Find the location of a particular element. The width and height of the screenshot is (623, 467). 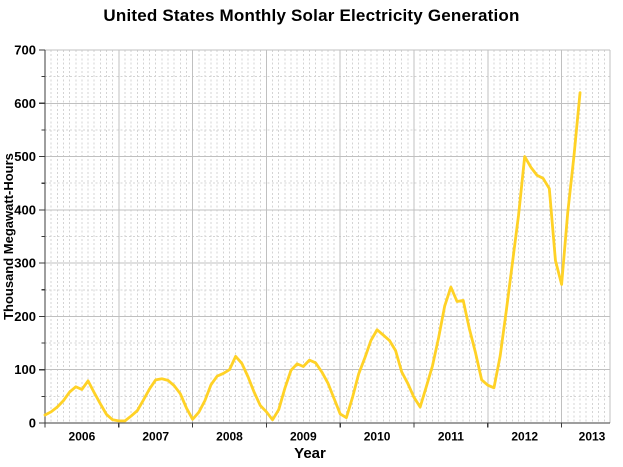

y-tick-label-700: 700 is located at coordinates (25, 50).